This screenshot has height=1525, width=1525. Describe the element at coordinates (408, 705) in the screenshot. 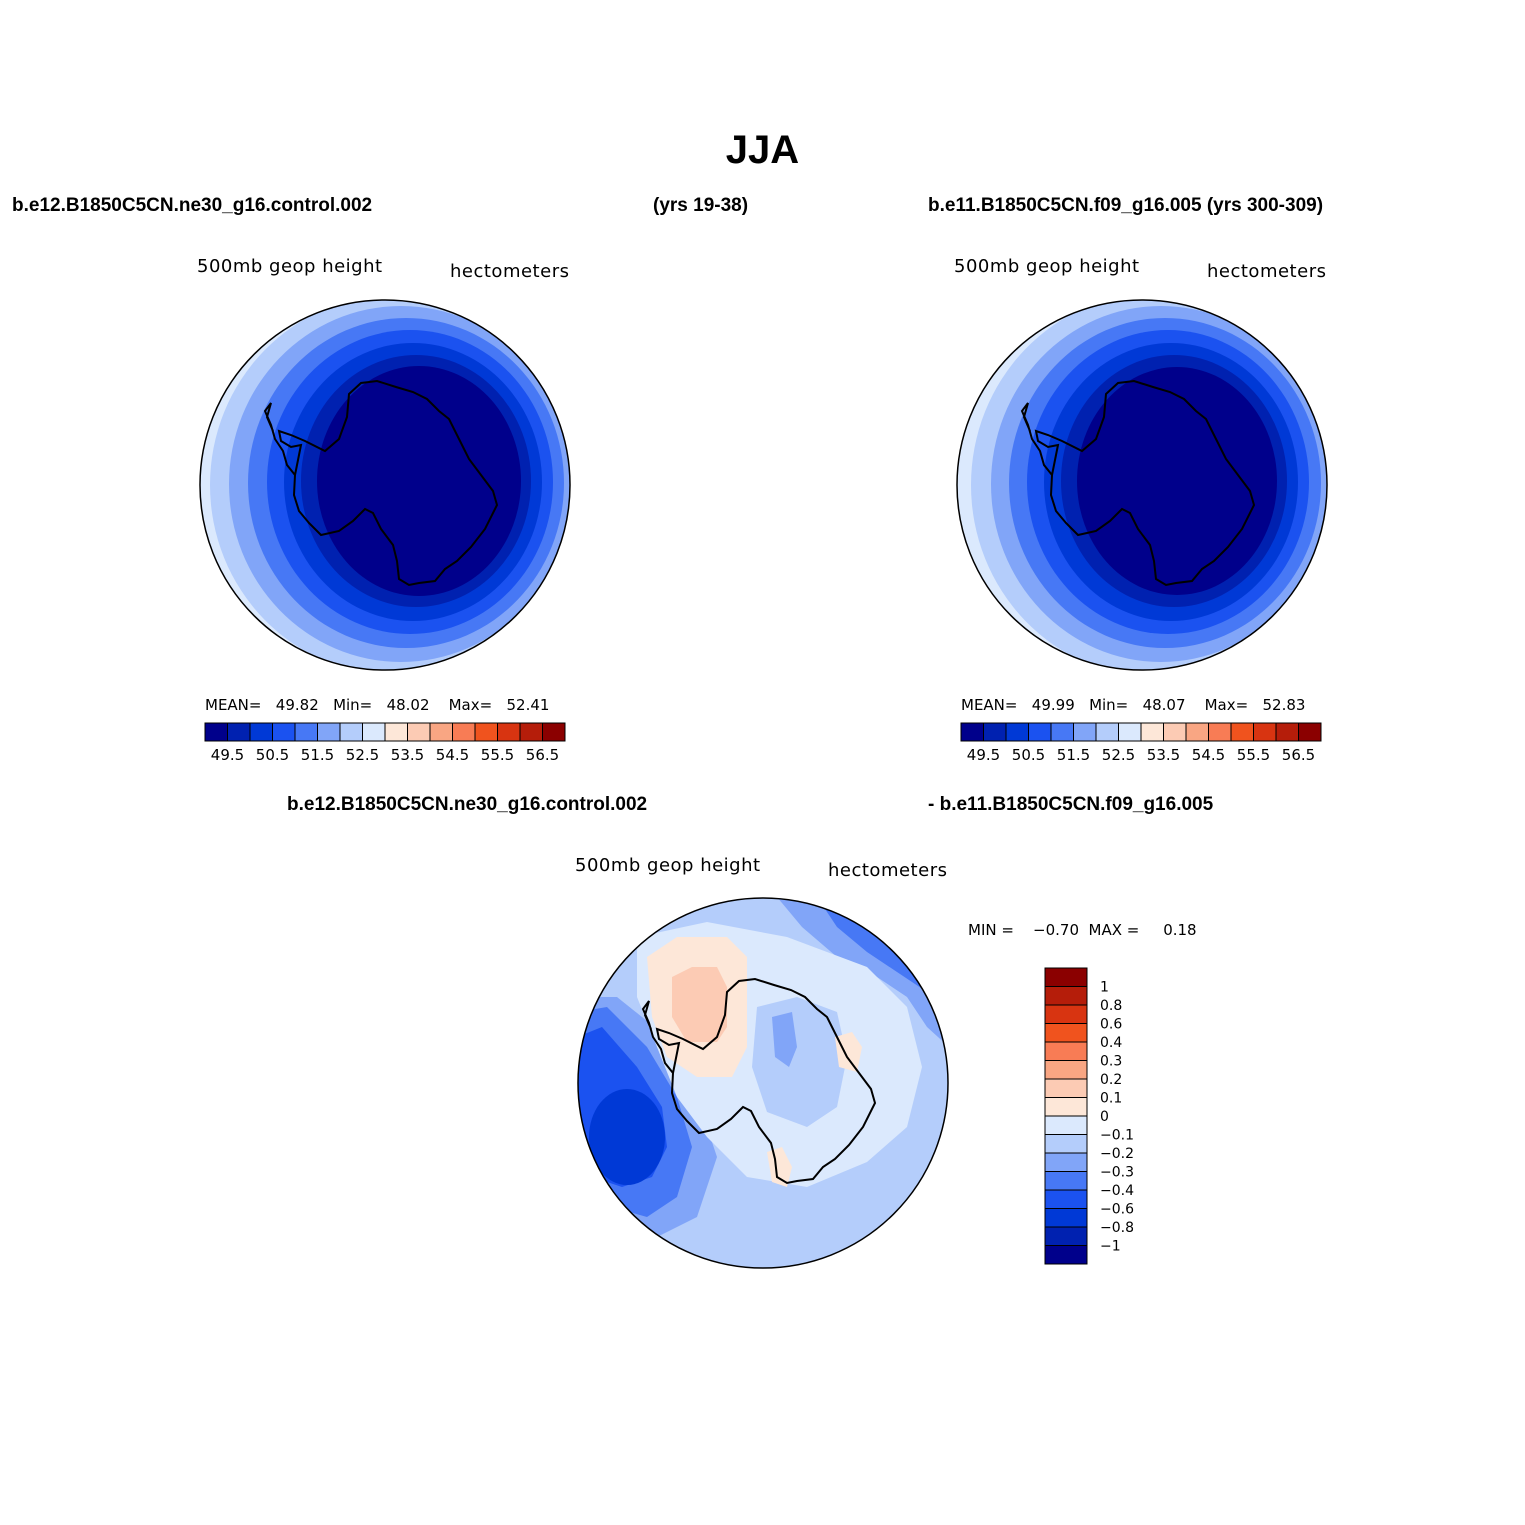

I see `min-value: 48.02` at that location.